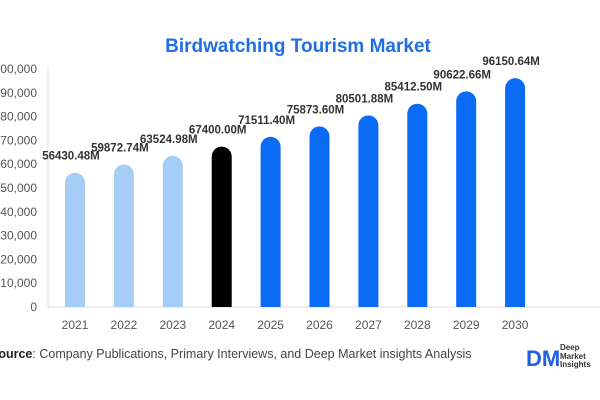 The height and width of the screenshot is (400, 600). What do you see at coordinates (221, 226) in the screenshot?
I see `bar-2024` at bounding box center [221, 226].